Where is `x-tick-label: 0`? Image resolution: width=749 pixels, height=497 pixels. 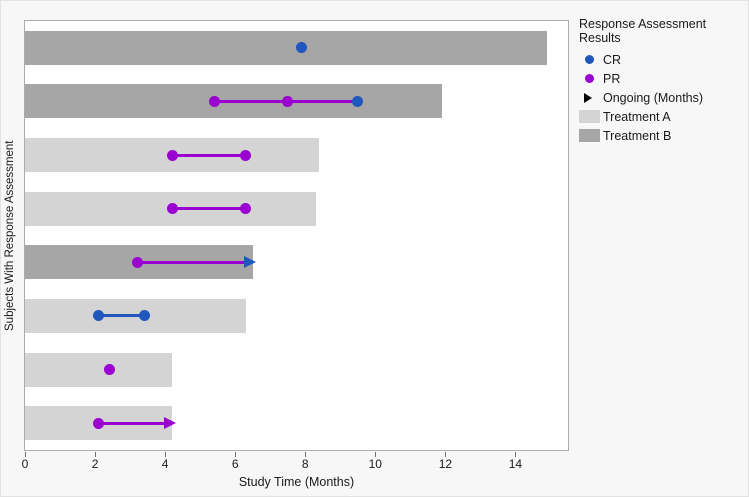 x-tick-label: 0 is located at coordinates (25, 464).